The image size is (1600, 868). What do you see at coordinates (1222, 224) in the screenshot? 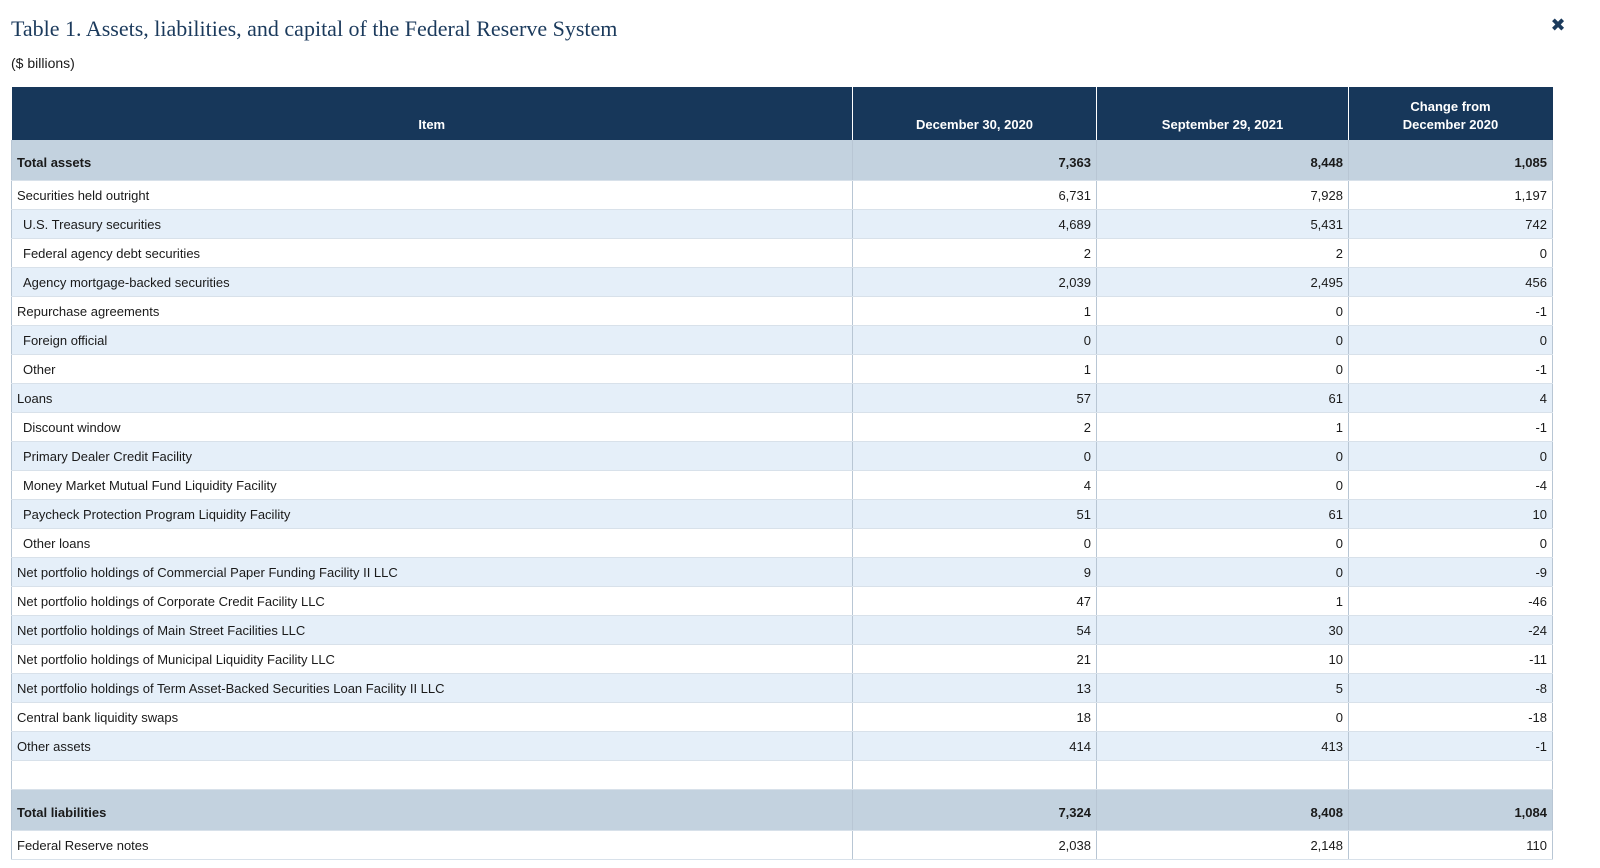
I see `cell-sep-2021: 5,431` at bounding box center [1222, 224].